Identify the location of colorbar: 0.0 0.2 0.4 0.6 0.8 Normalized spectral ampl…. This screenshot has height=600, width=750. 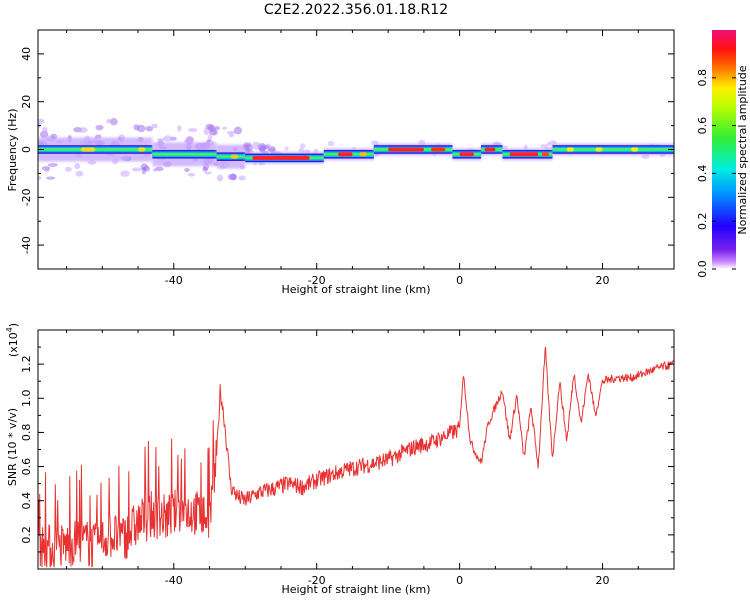
(722, 154).